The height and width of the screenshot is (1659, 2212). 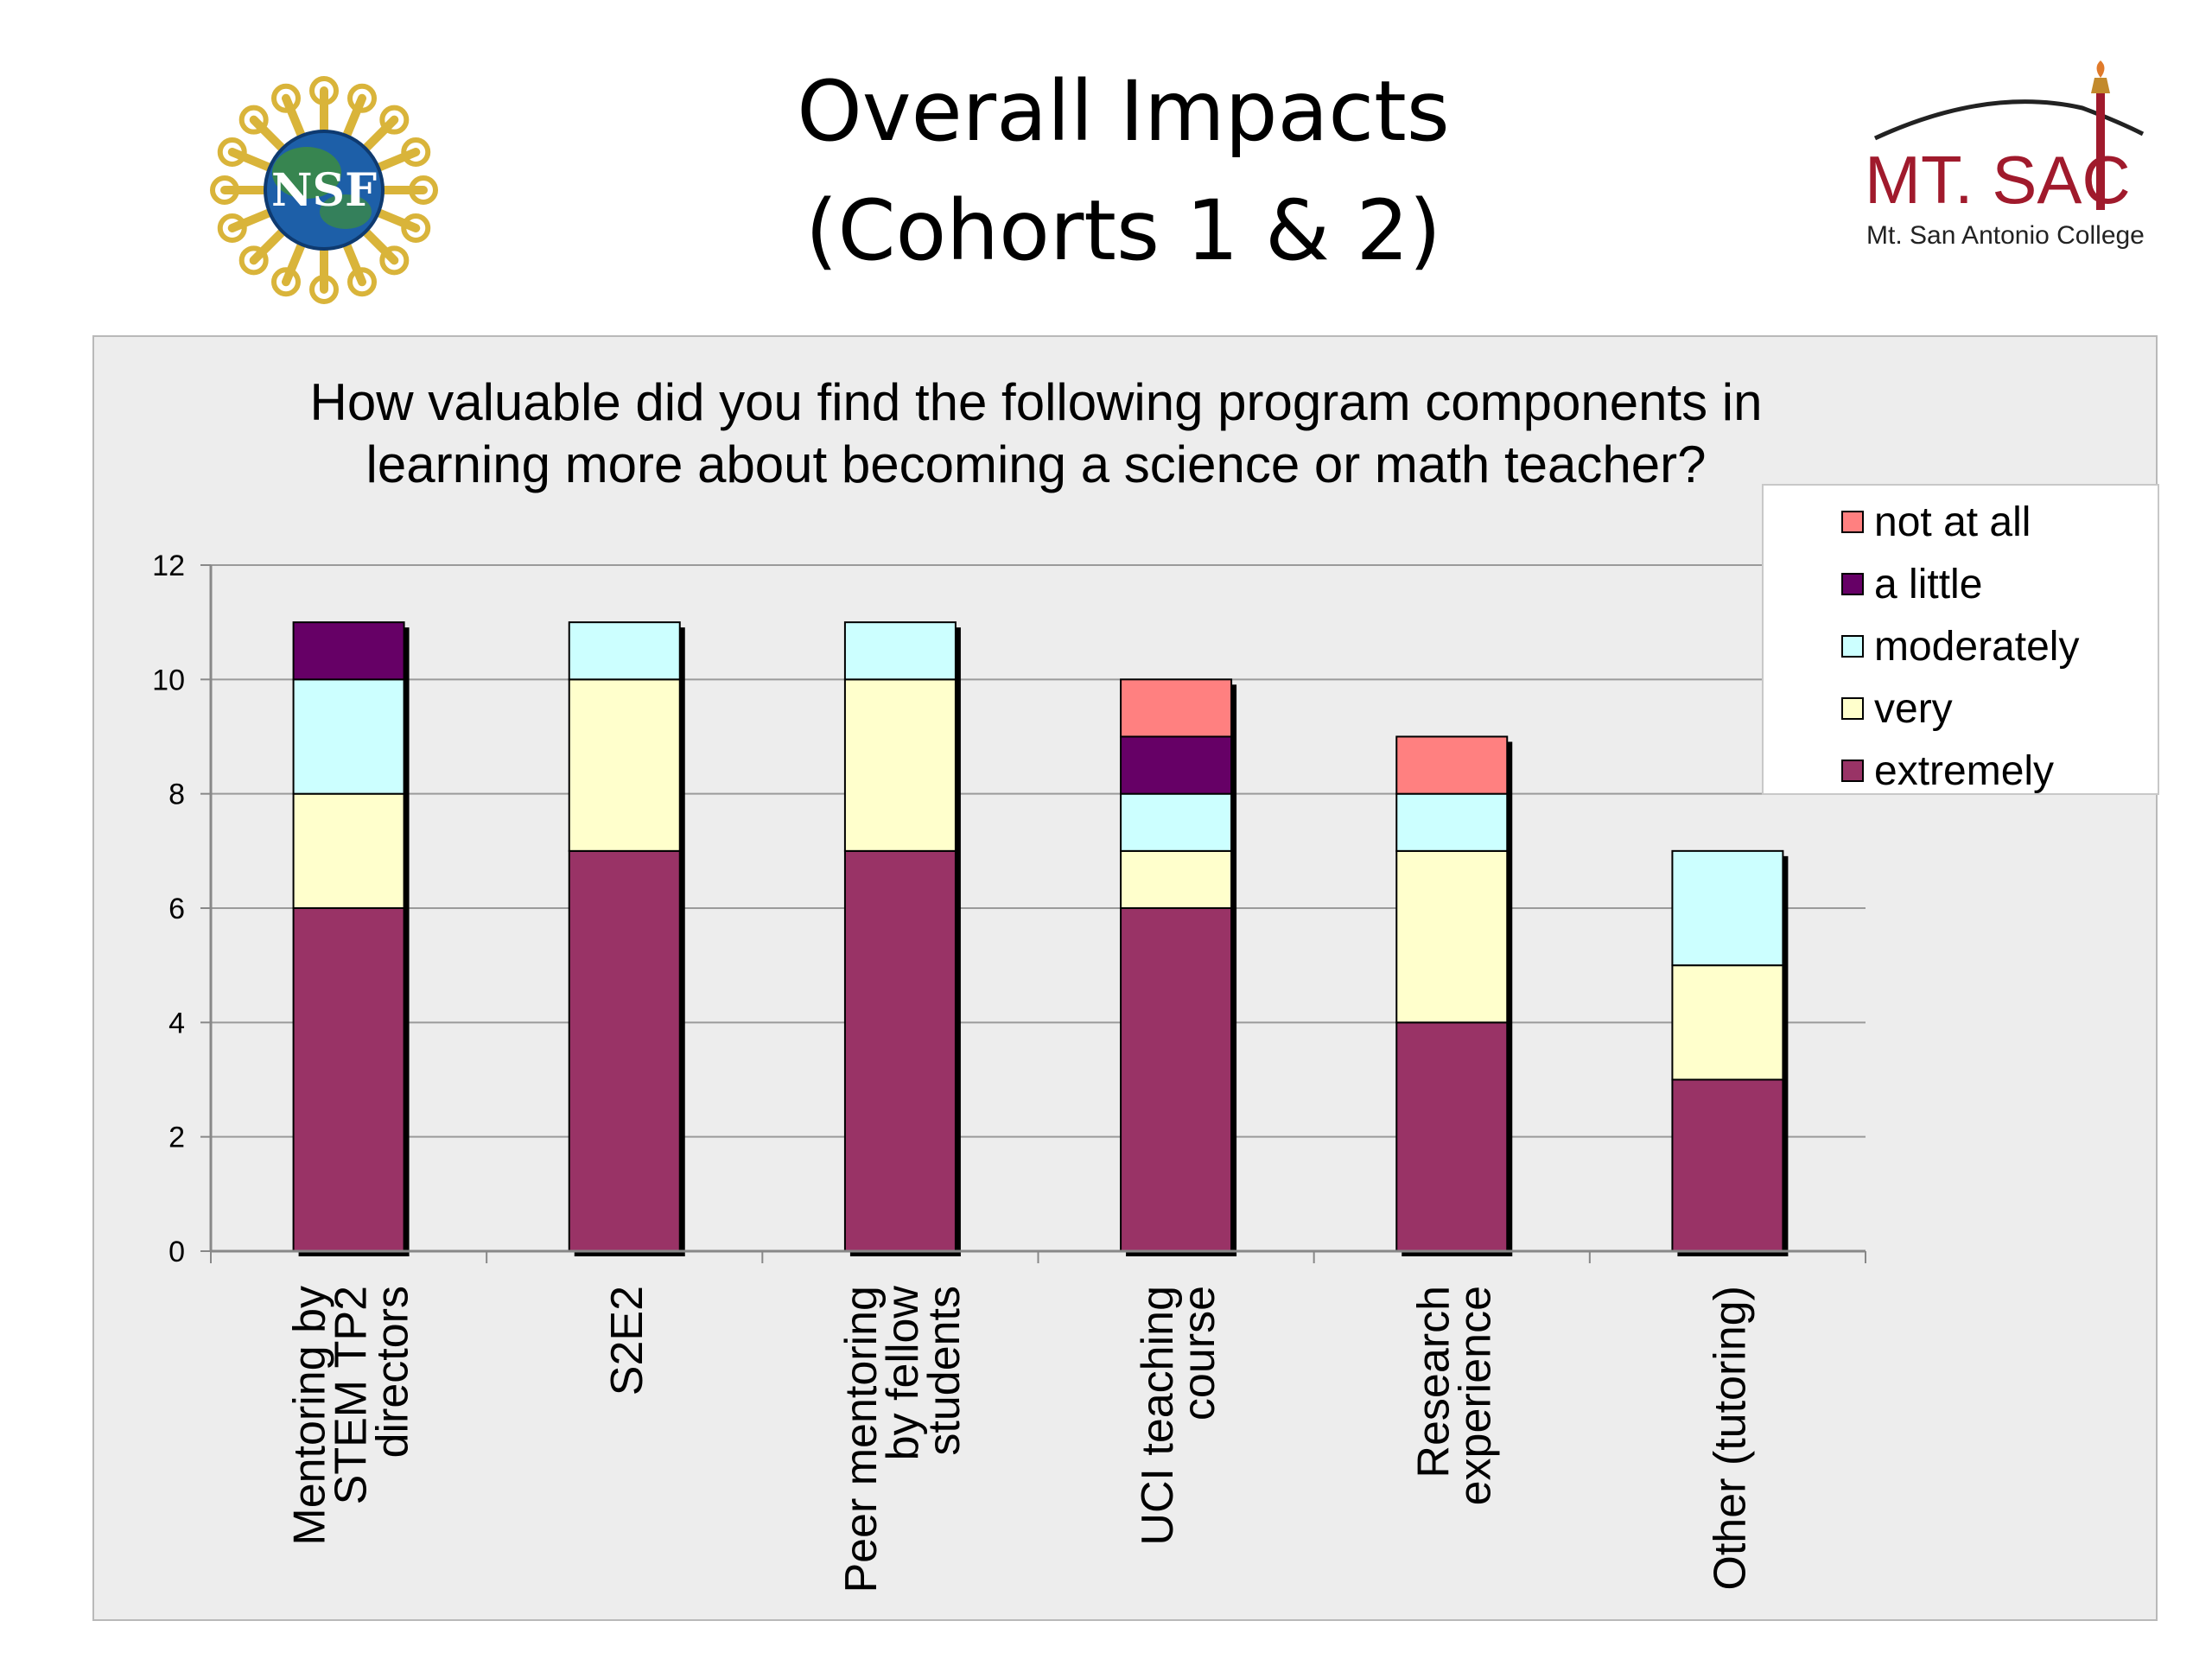 What do you see at coordinates (1475, 1395) in the screenshot?
I see `x-tick-label-line: experience` at bounding box center [1475, 1395].